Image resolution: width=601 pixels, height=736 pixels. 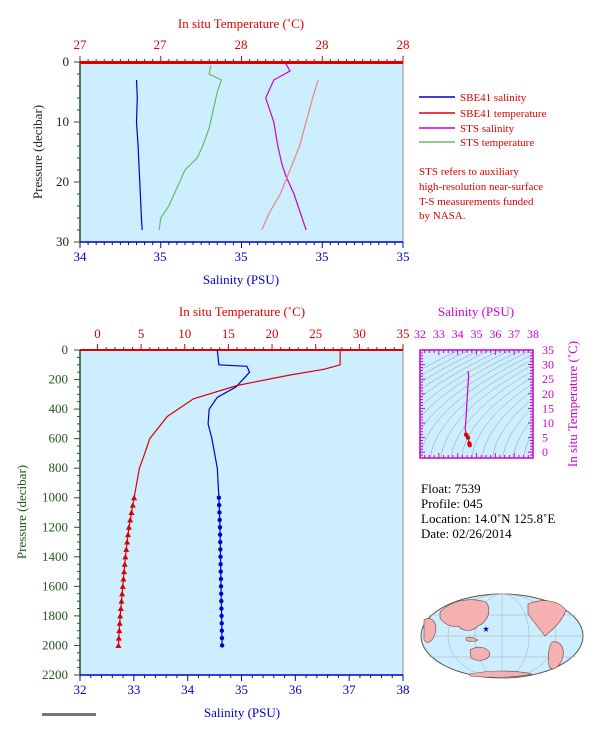 What do you see at coordinates (242, 256) in the screenshot?
I see `top-sal-ticks: 34 35 35 35 35` at bounding box center [242, 256].